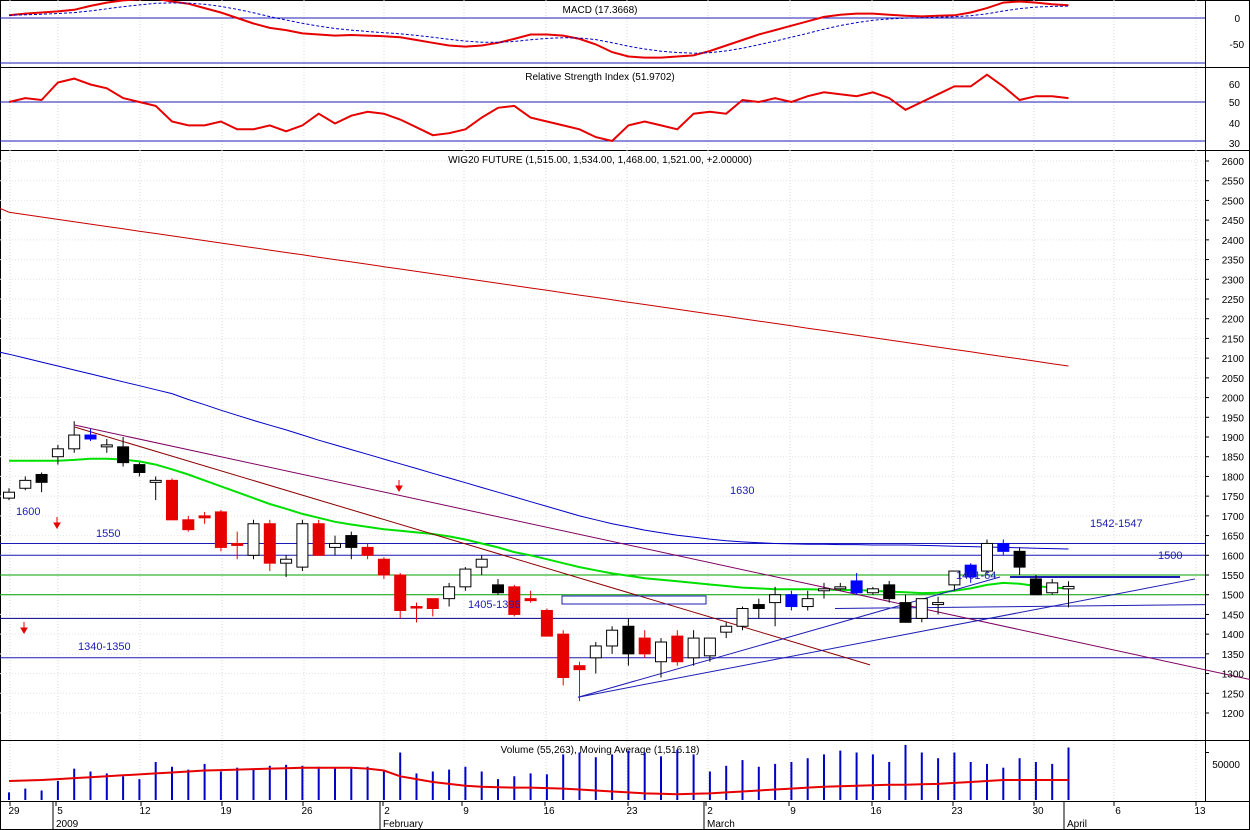  I want to click on price-tick-label: 1600, so click(1233, 556).